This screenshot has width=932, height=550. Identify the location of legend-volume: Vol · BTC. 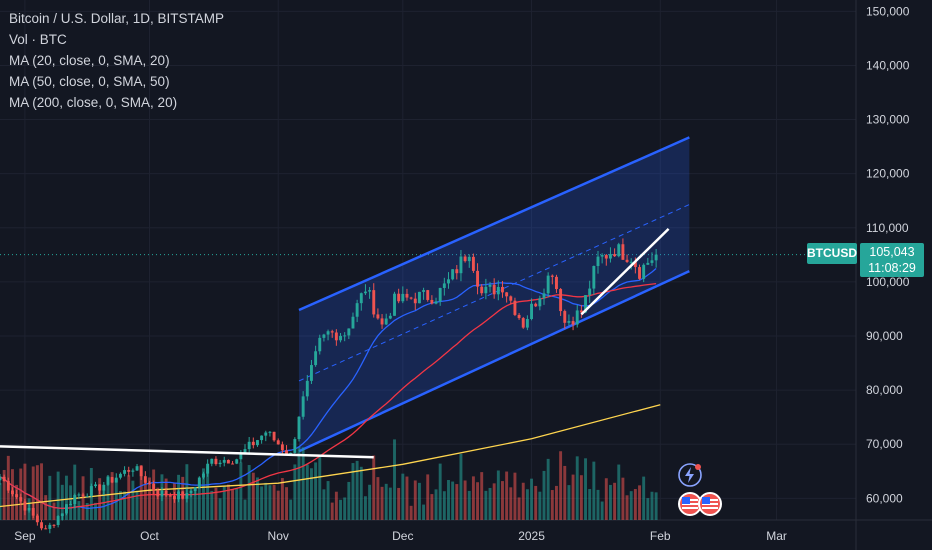
(38, 39).